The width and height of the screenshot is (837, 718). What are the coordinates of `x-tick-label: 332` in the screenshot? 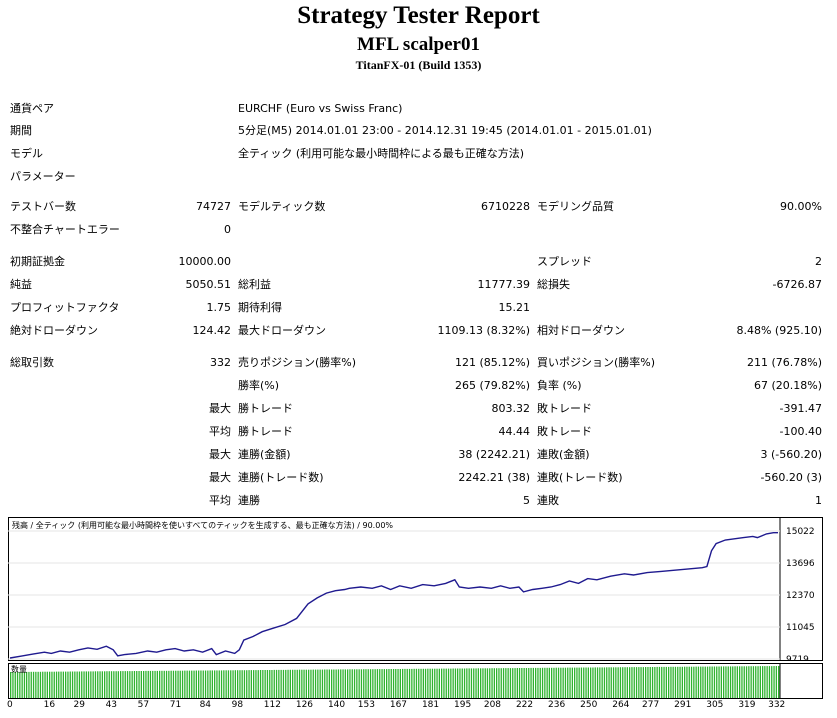 It's located at (777, 705).